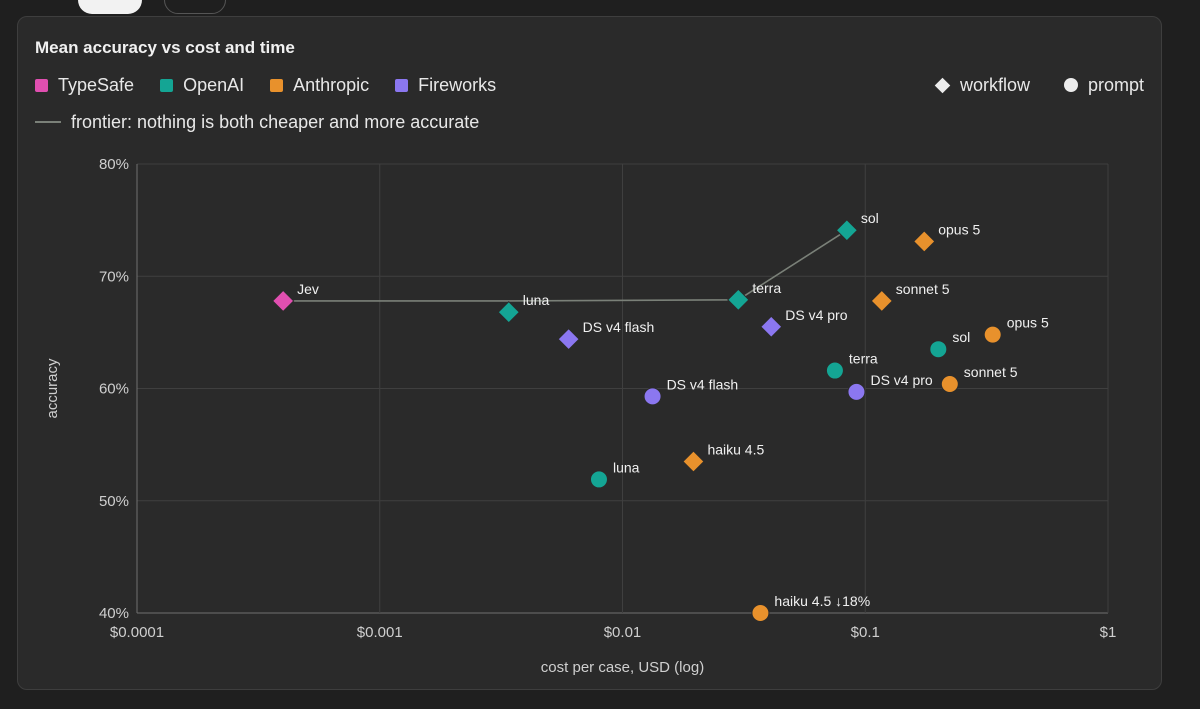 The width and height of the screenshot is (1200, 709). What do you see at coordinates (114, 276) in the screenshot?
I see `y-tick-label: 70%` at bounding box center [114, 276].